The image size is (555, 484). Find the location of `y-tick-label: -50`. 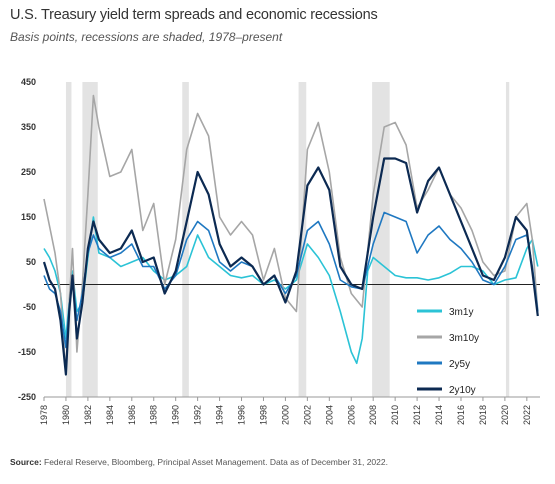

y-tick-label: -50 is located at coordinates (29, 307).